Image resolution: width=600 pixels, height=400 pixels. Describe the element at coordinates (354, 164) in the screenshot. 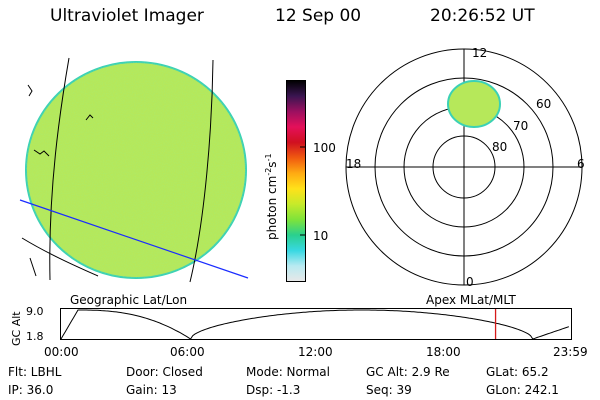

I see `polar-mlt-18: 18` at that location.